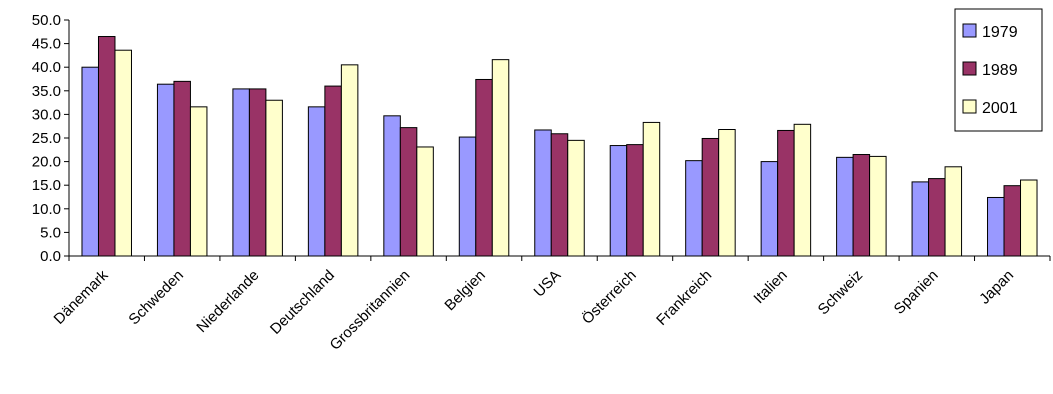  Describe the element at coordinates (547, 284) in the screenshot. I see `category-label: USA` at that location.